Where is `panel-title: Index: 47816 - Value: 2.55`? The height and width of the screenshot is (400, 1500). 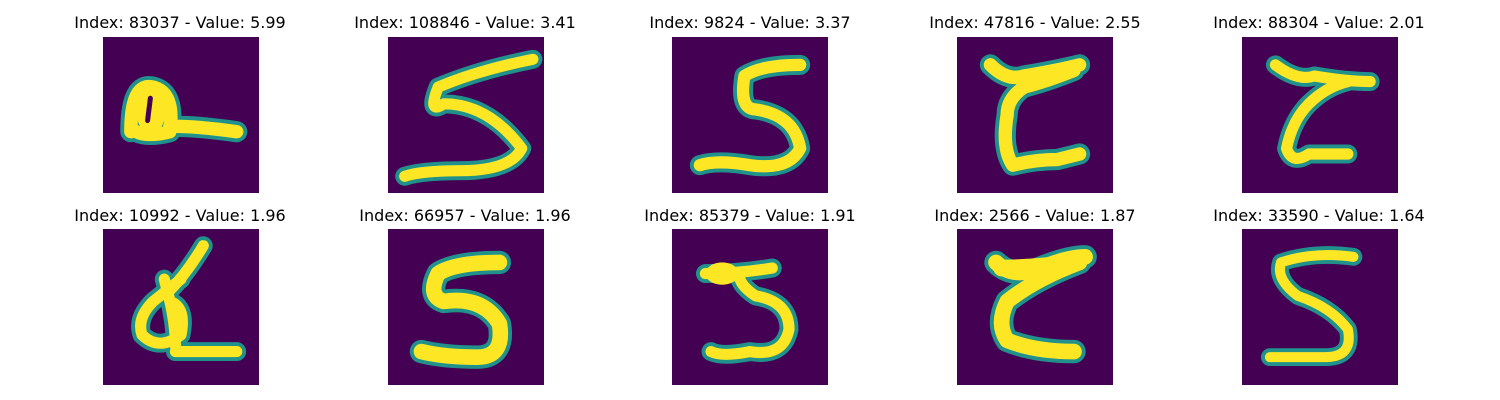 panel-title: Index: 47816 - Value: 2.55 is located at coordinates (1035, 22).